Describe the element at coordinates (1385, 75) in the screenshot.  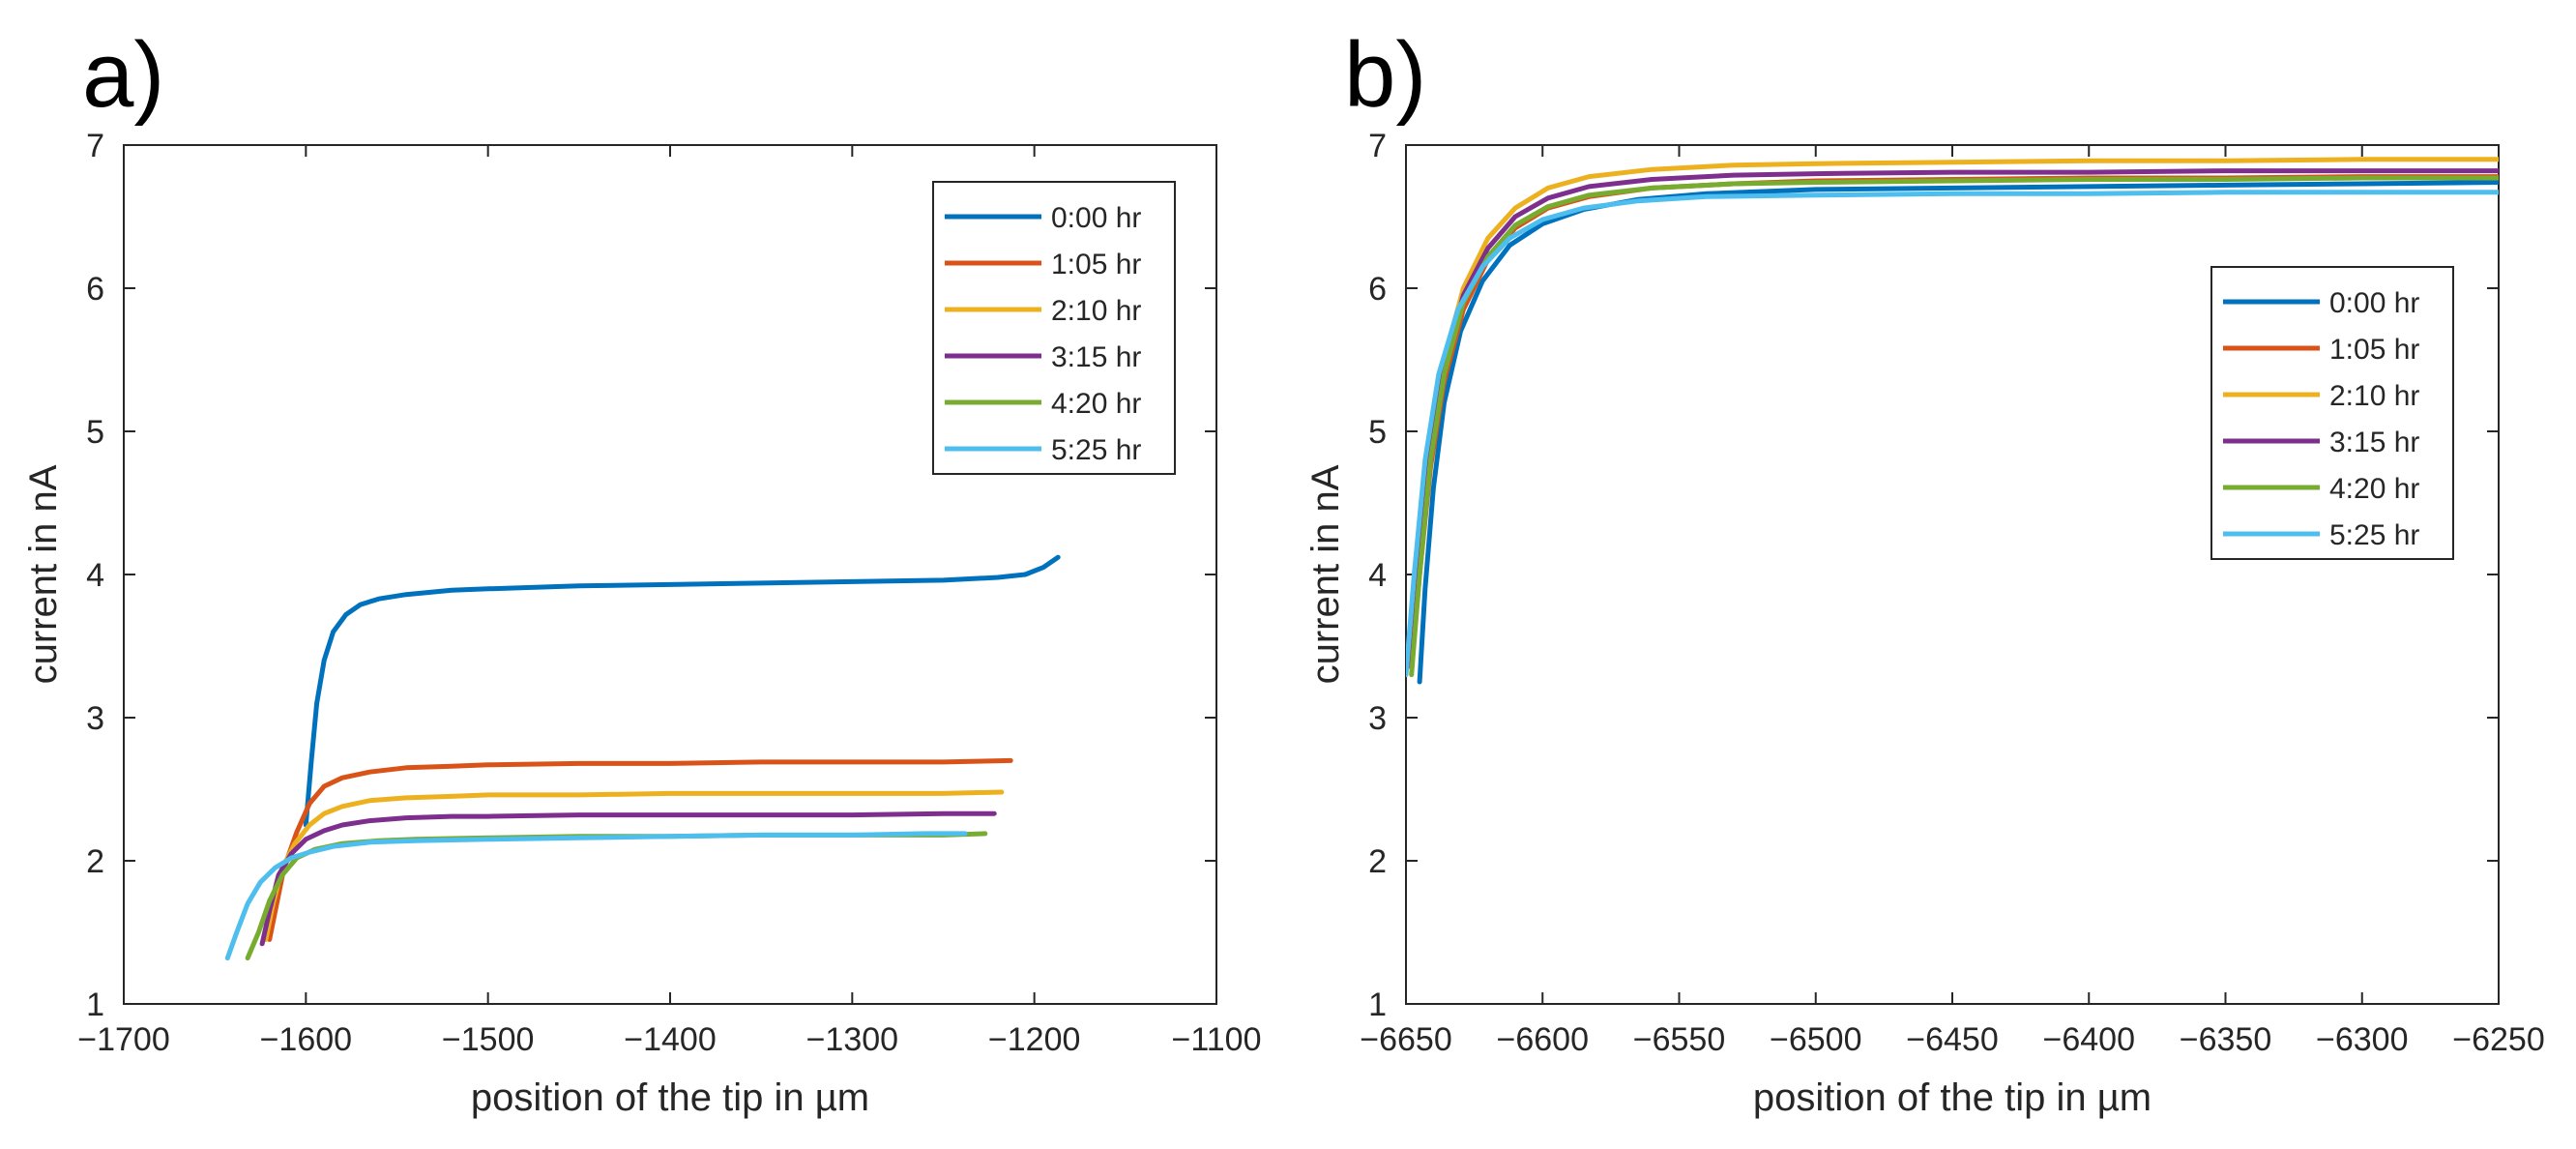
I see `panel-label: b)` at that location.